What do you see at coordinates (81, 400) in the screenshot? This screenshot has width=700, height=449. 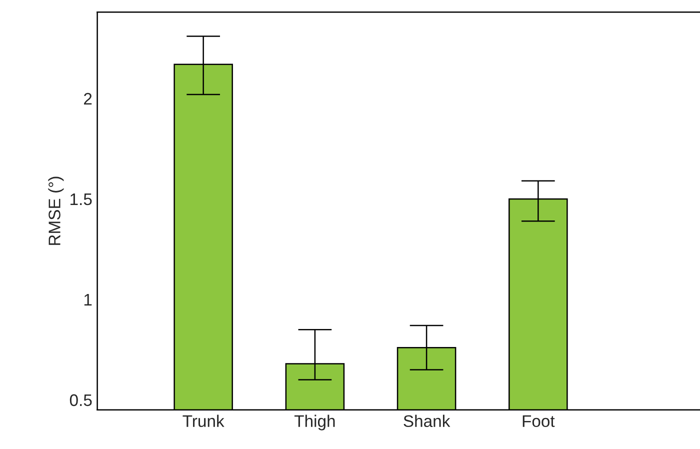 I see `y-tick-label: 0.5` at bounding box center [81, 400].